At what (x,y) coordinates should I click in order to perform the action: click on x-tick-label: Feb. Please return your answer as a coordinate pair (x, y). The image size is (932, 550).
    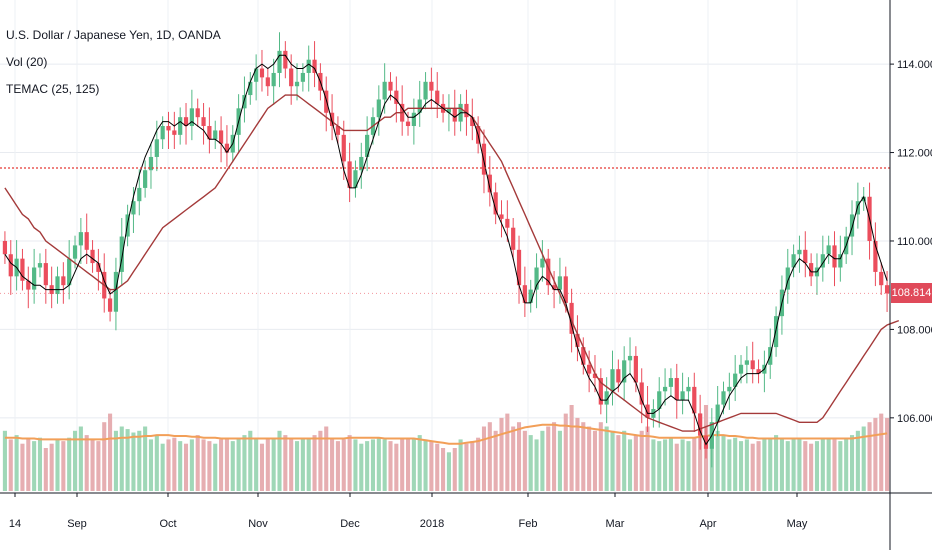
    Looking at the image, I should click on (528, 524).